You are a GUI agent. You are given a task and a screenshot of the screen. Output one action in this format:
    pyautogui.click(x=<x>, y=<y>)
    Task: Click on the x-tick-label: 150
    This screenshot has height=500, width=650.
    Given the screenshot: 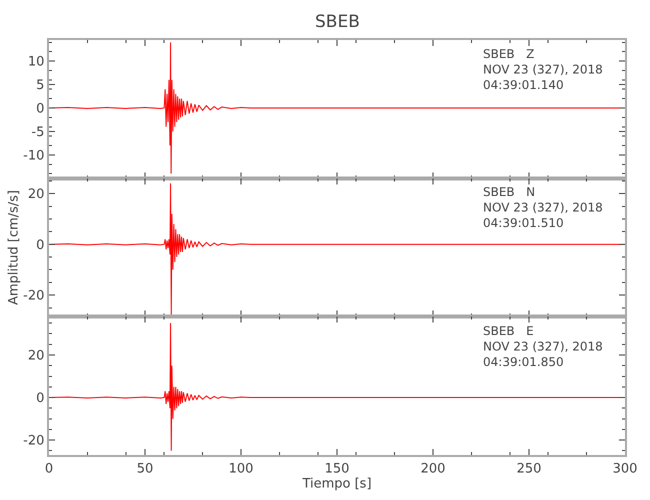 What is the action you would take?
    pyautogui.click(x=337, y=469)
    